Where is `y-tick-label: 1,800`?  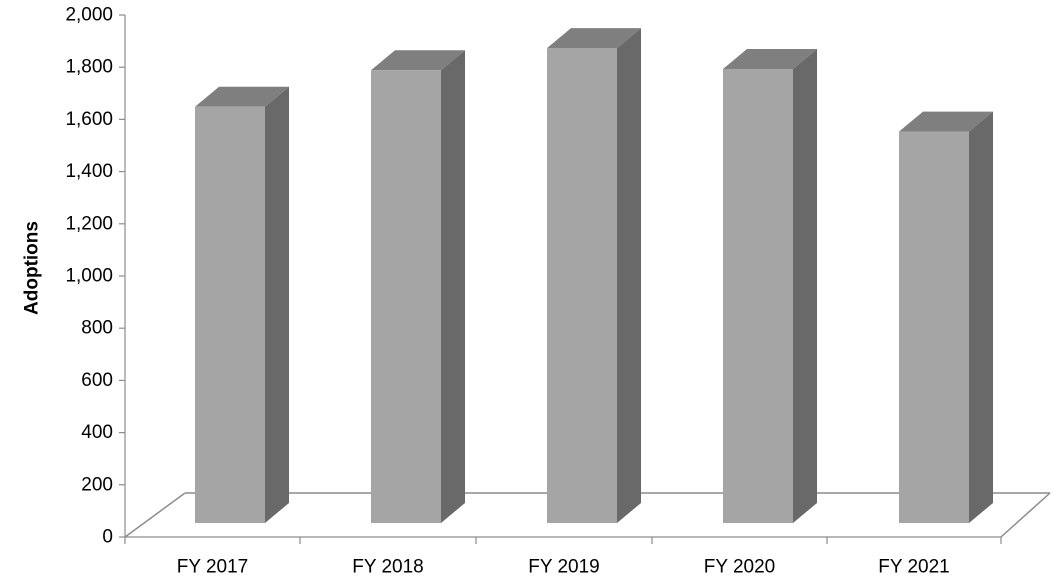 y-tick-label: 1,800 is located at coordinates (89, 67).